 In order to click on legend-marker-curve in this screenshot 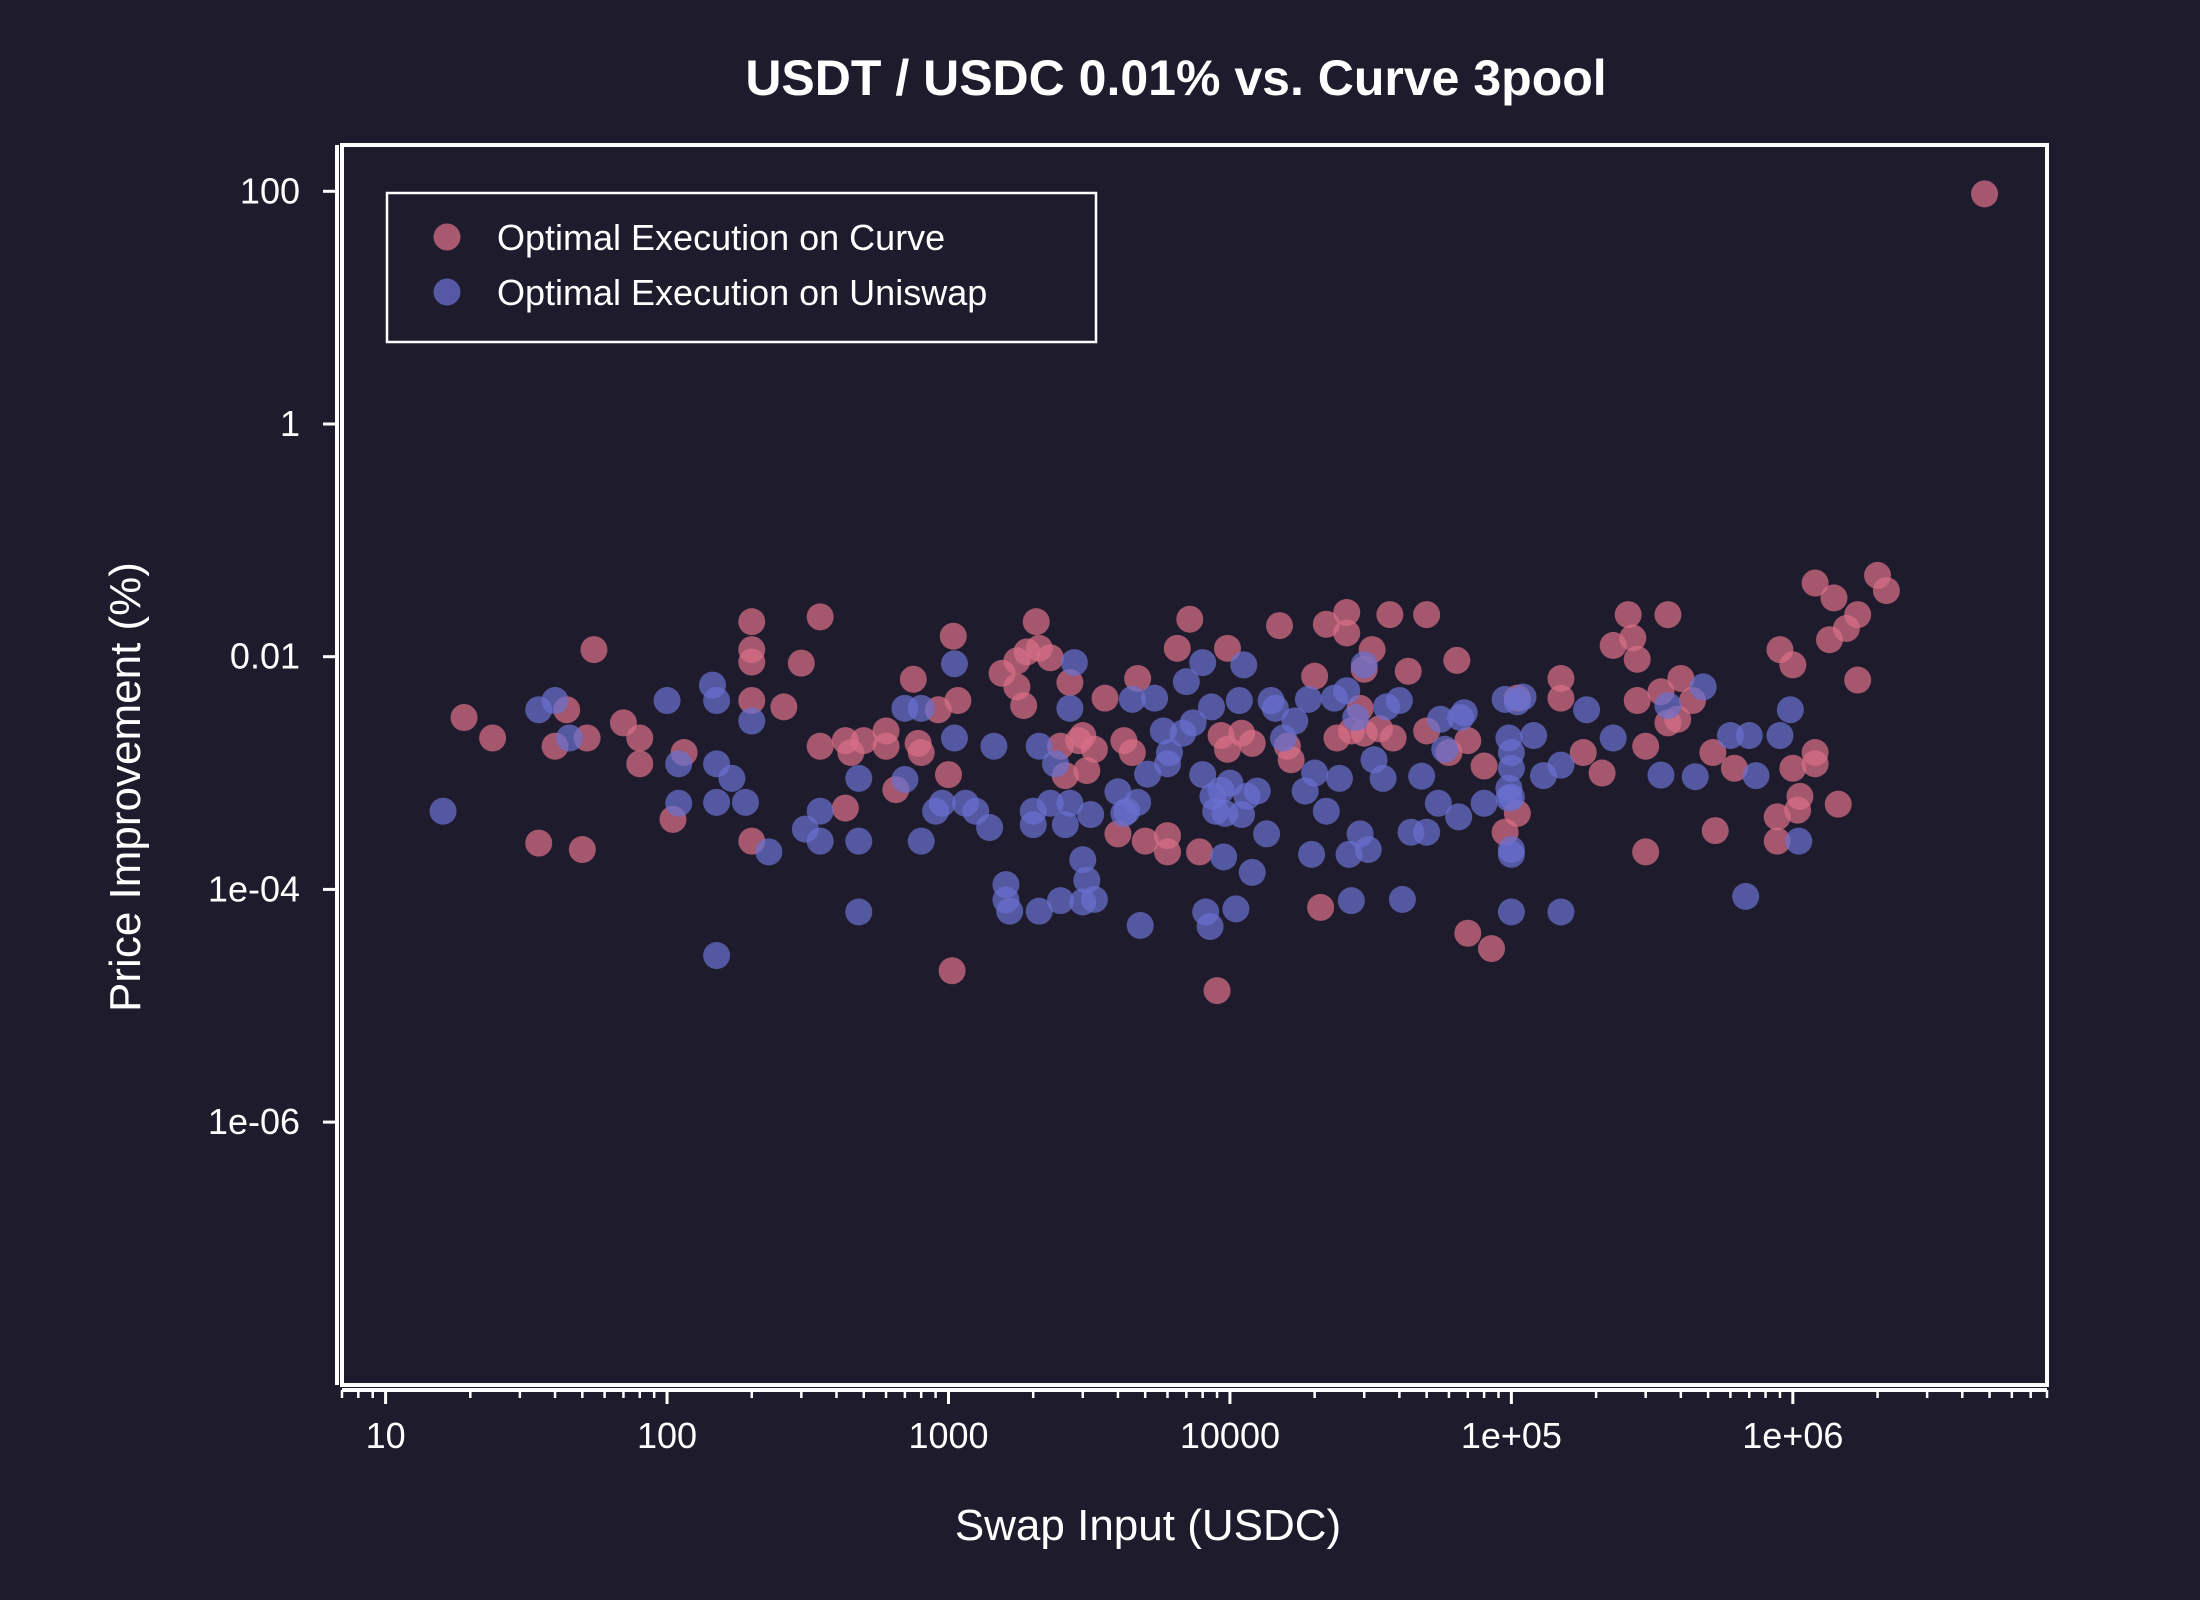, I will do `click(447, 237)`.